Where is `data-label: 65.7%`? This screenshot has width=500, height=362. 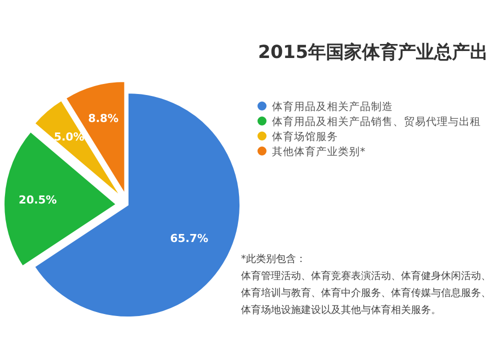 data-label: 65.7% is located at coordinates (189, 238).